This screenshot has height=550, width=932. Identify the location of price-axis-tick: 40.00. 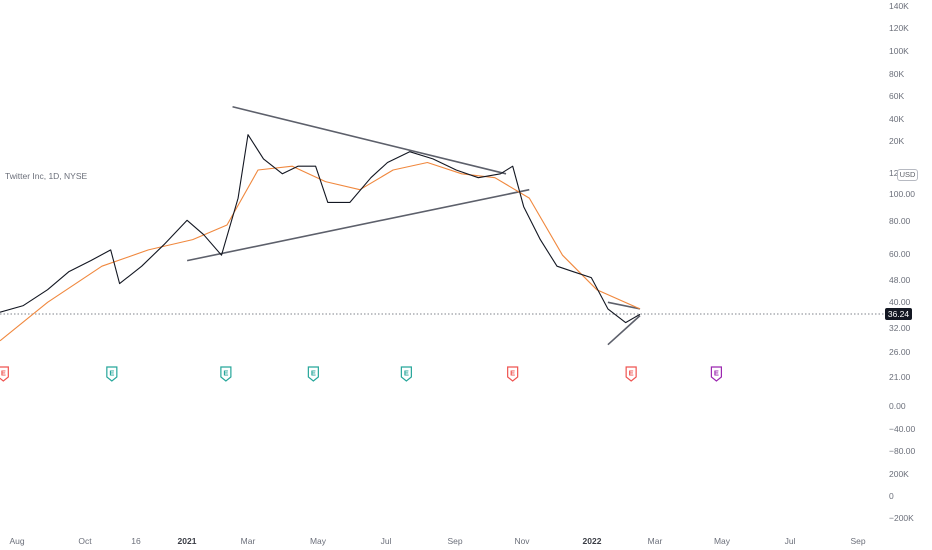
(900, 302).